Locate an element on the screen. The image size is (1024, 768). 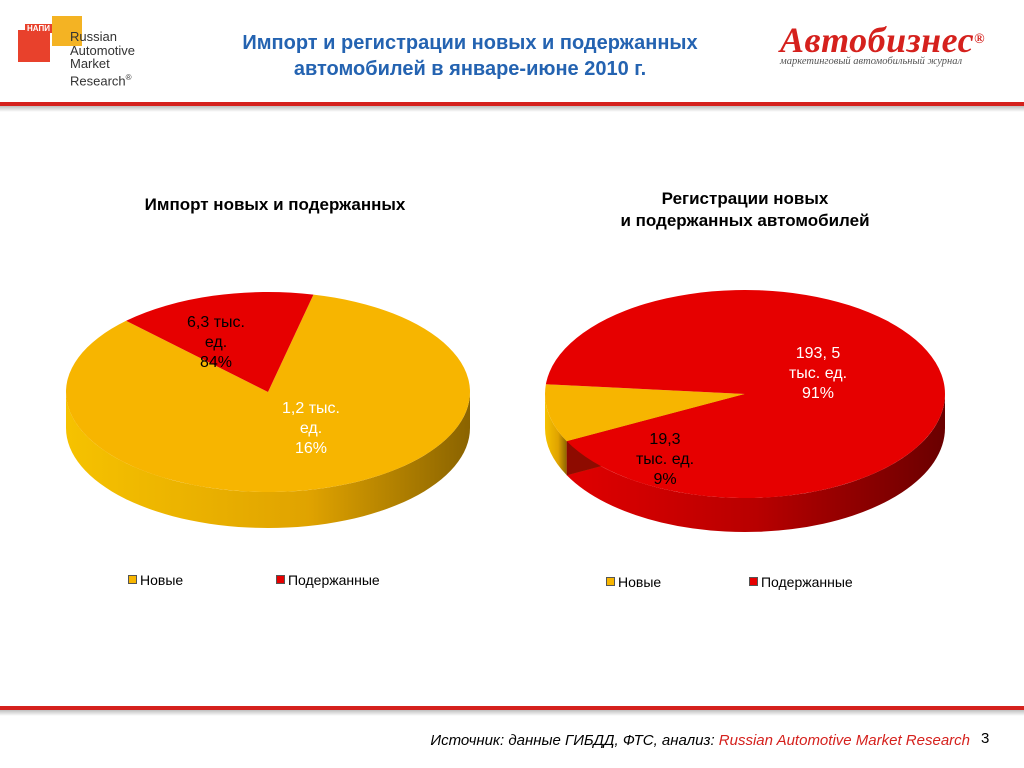
legend-import: Новые Подержанные is located at coordinates (254, 580).